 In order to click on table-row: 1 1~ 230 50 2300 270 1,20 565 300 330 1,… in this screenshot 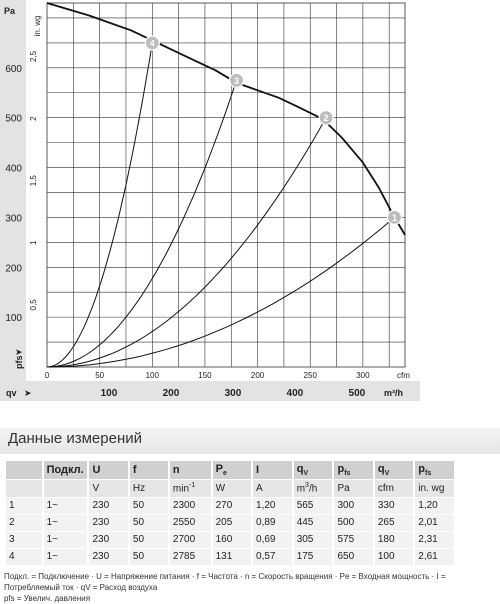, I will do `click(230, 505)`.